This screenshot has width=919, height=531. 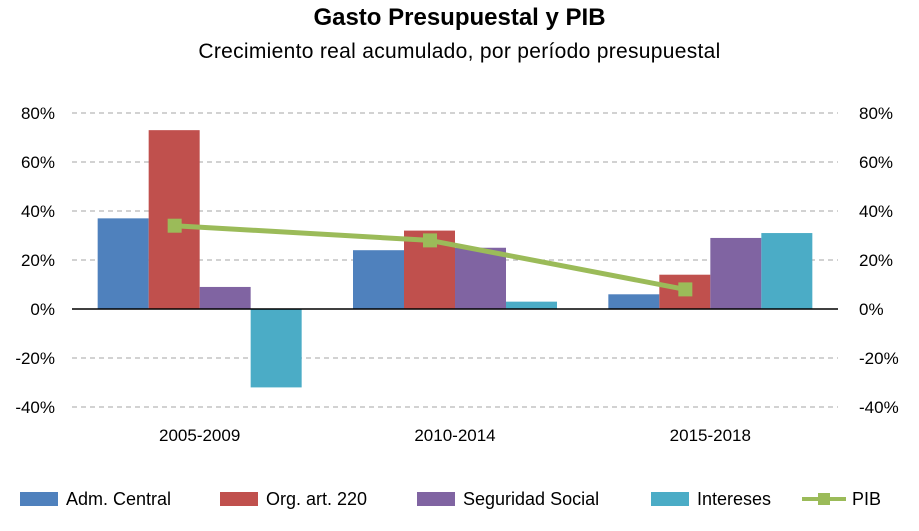 What do you see at coordinates (35, 358) in the screenshot?
I see `y-tick-label-left: -20%` at bounding box center [35, 358].